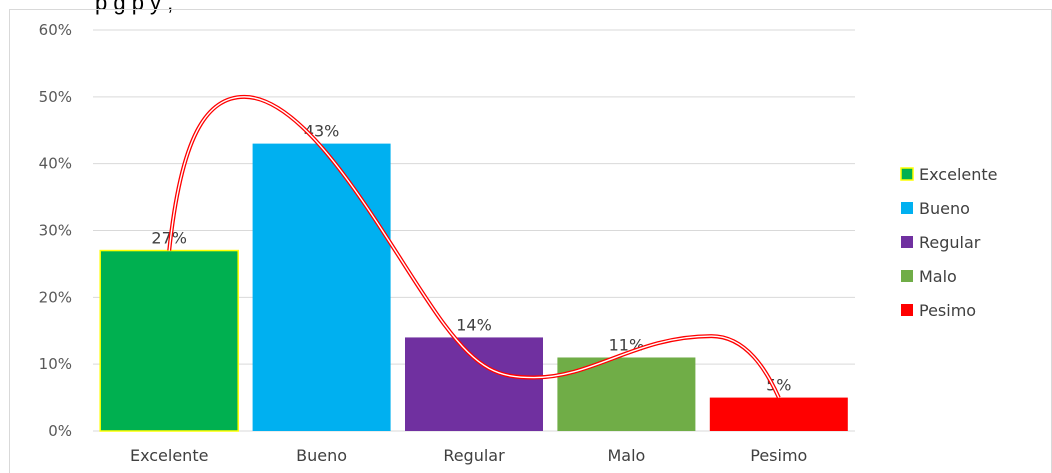 The image size is (1052, 473). I want to click on chart-title-partial: p g p y ,, so click(134, 7).